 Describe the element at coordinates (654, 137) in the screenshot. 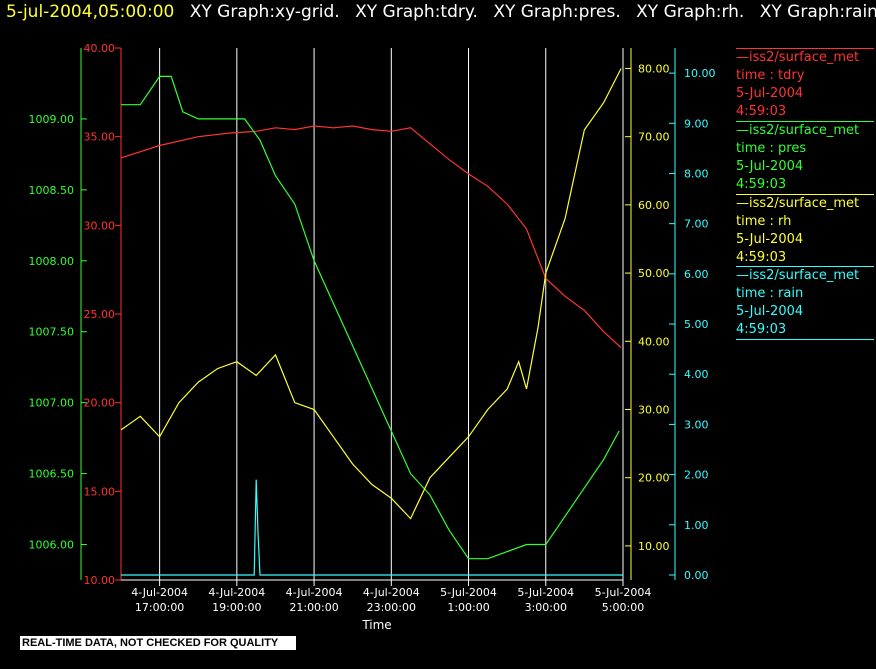

I see `rh-tick-label: 70.00` at that location.